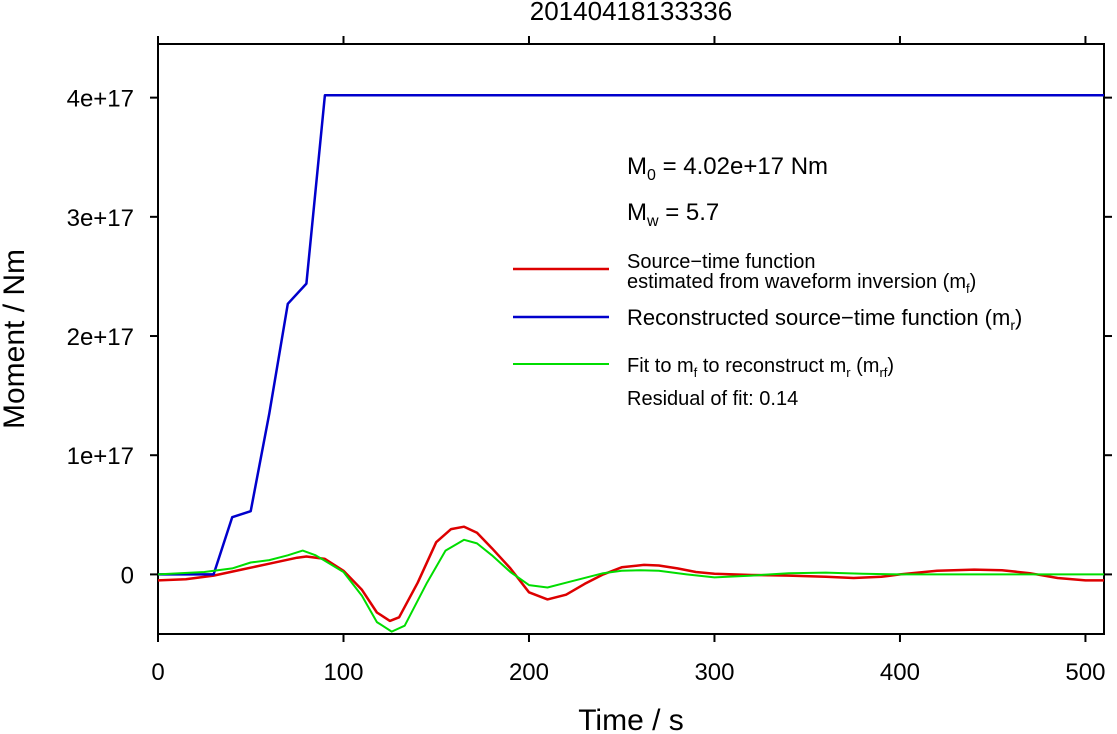 The image size is (1117, 734). Describe the element at coordinates (100, 99) in the screenshot. I see `y-tick-label: 4e+17` at that location.